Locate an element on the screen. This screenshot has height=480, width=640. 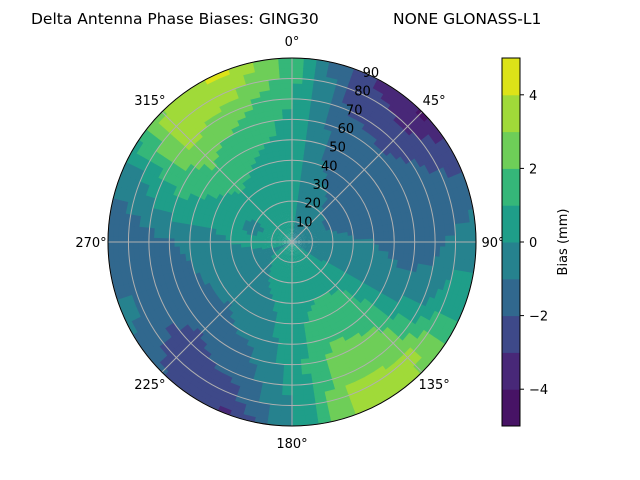
theta-gridline is located at coordinates (227, 177).